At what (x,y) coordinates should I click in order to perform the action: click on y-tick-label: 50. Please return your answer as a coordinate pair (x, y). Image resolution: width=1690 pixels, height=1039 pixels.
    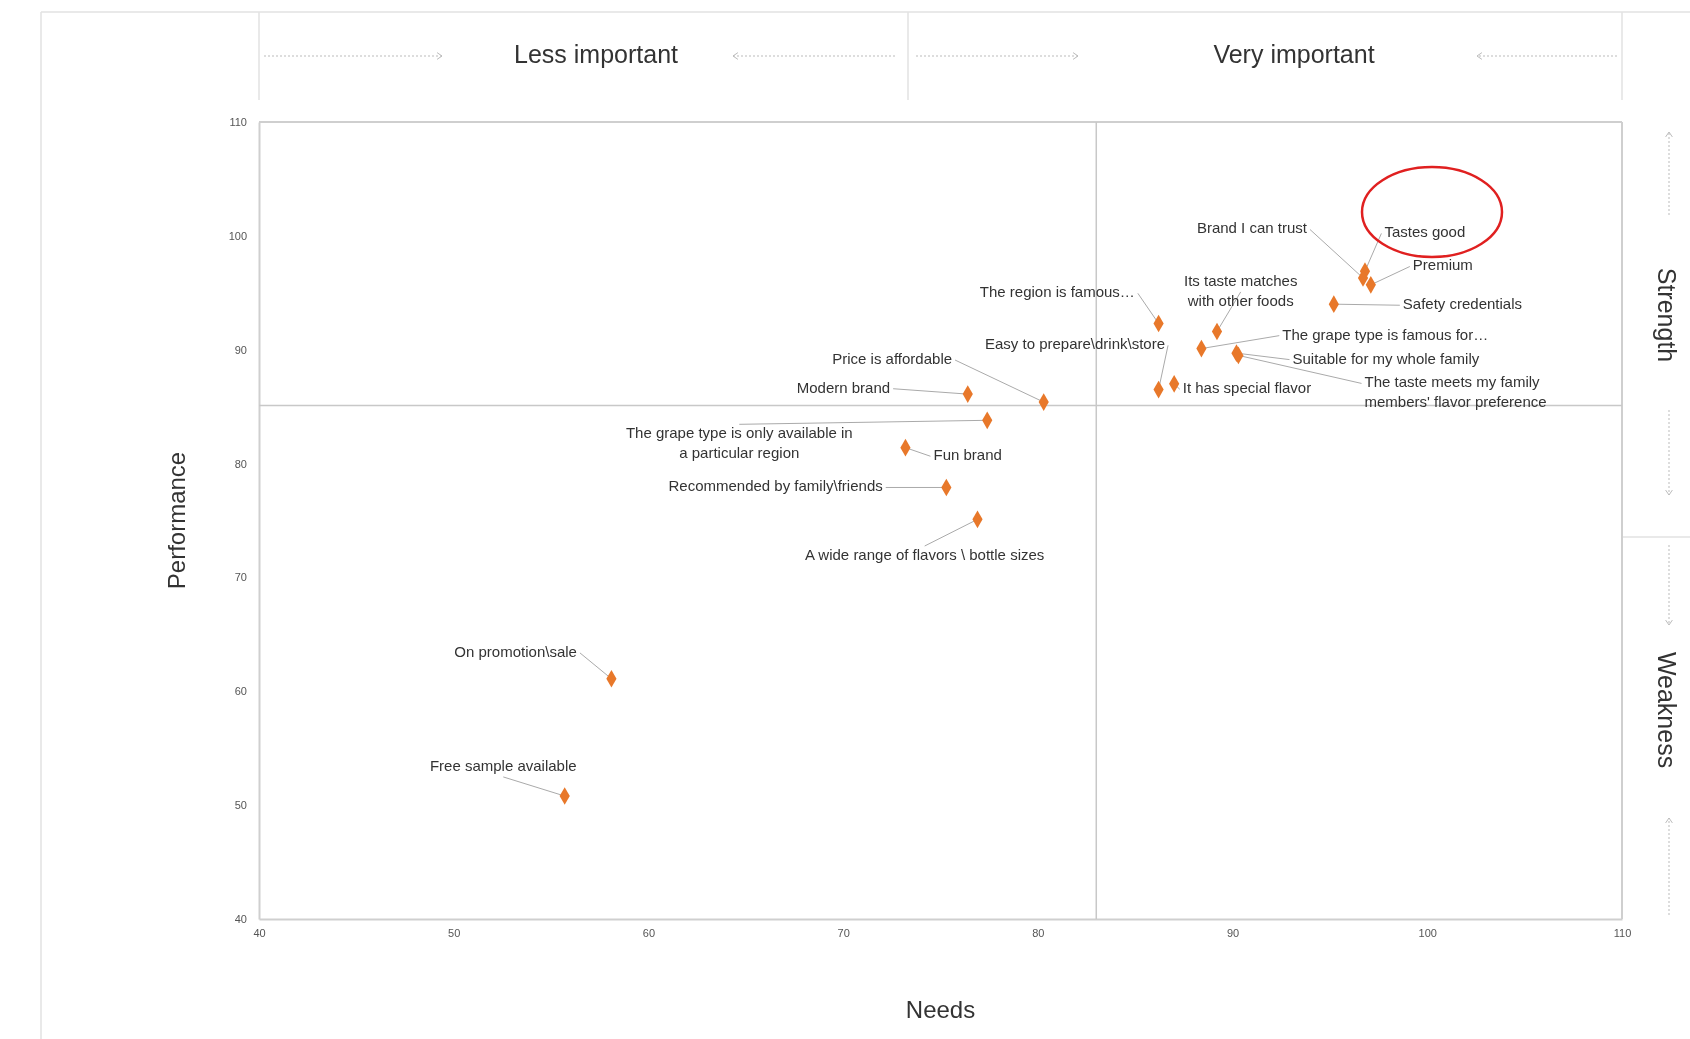
    Looking at the image, I should click on (240, 805).